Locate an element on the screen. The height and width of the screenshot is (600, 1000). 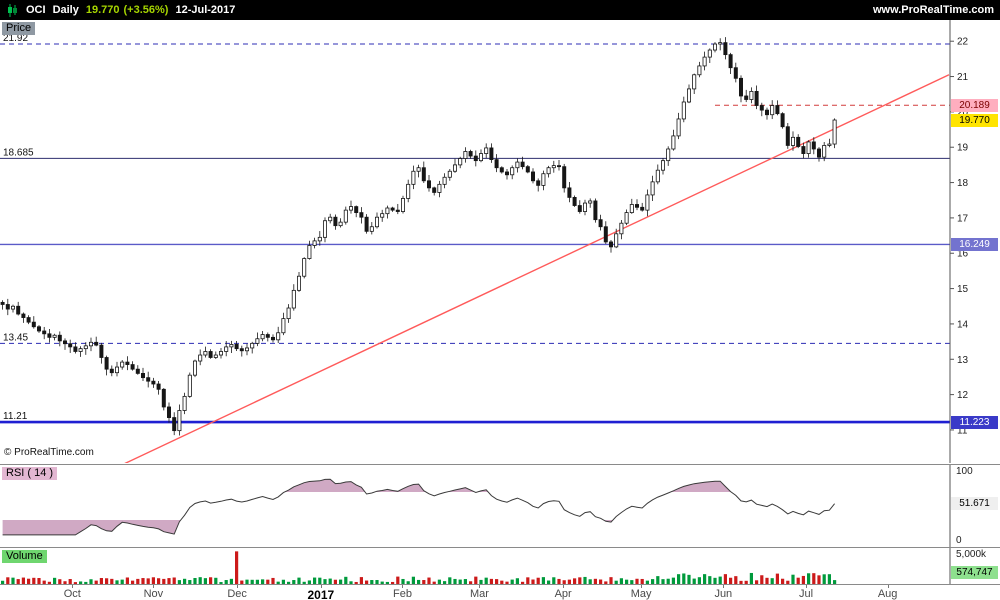
site-link: www.ProRealTime.com is located at coordinates (933, 10).